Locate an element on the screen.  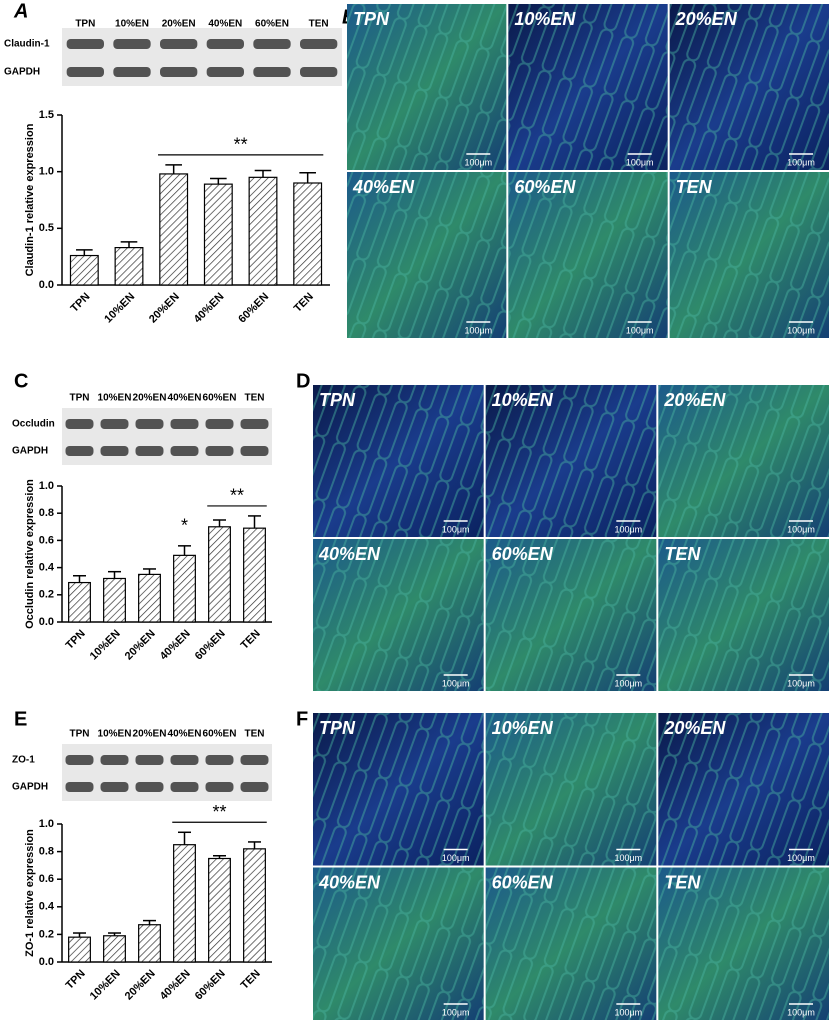
lane-label: TEN is located at coordinates (255, 398).